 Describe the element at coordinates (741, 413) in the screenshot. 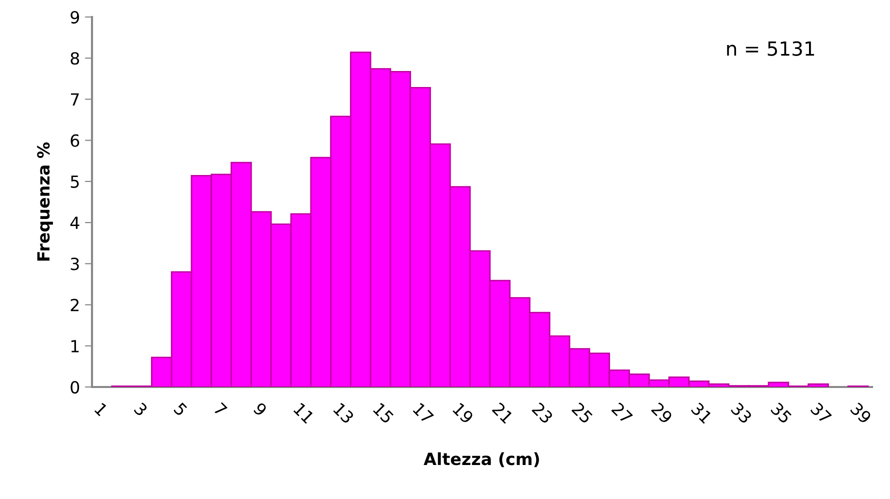

I see `x-tick-label: 33` at that location.